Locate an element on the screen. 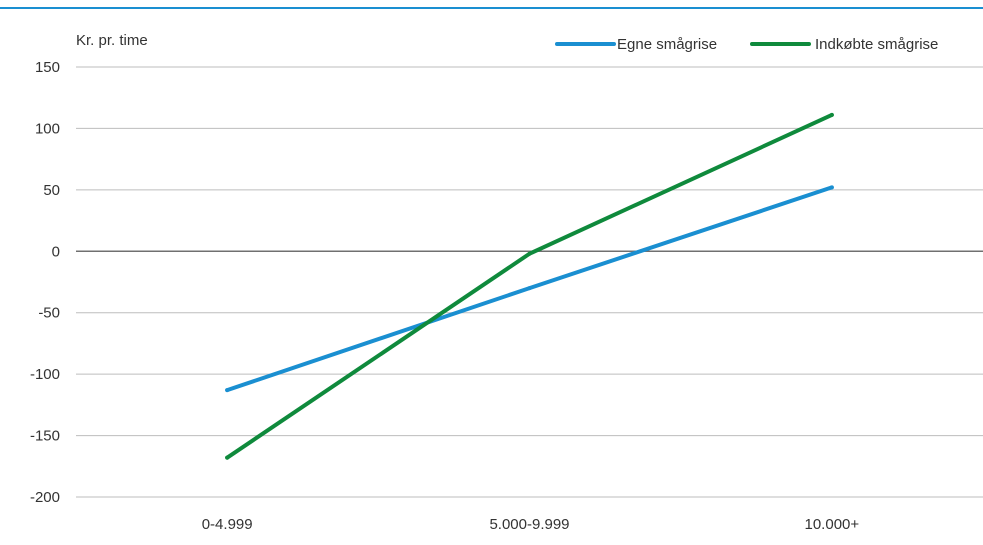 The height and width of the screenshot is (545, 983). y-axis: 150 100 50 0 -50 -100 -150 -200 is located at coordinates (45, 282).